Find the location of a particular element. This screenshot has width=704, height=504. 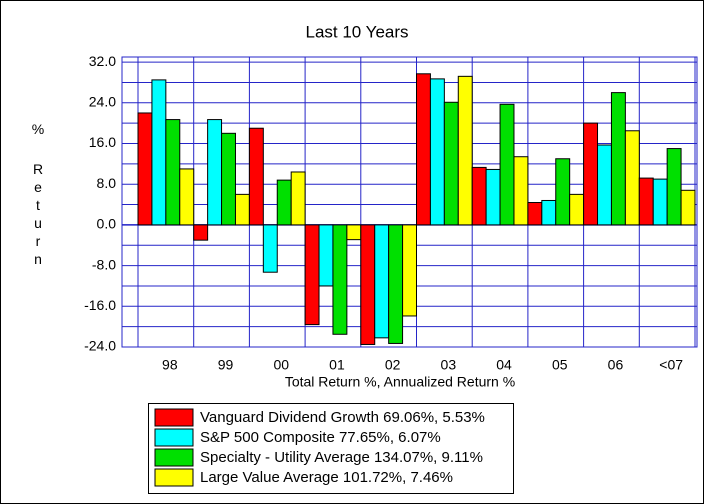

x-axis-label: Total Return %, Annualized Return % is located at coordinates (400, 382).